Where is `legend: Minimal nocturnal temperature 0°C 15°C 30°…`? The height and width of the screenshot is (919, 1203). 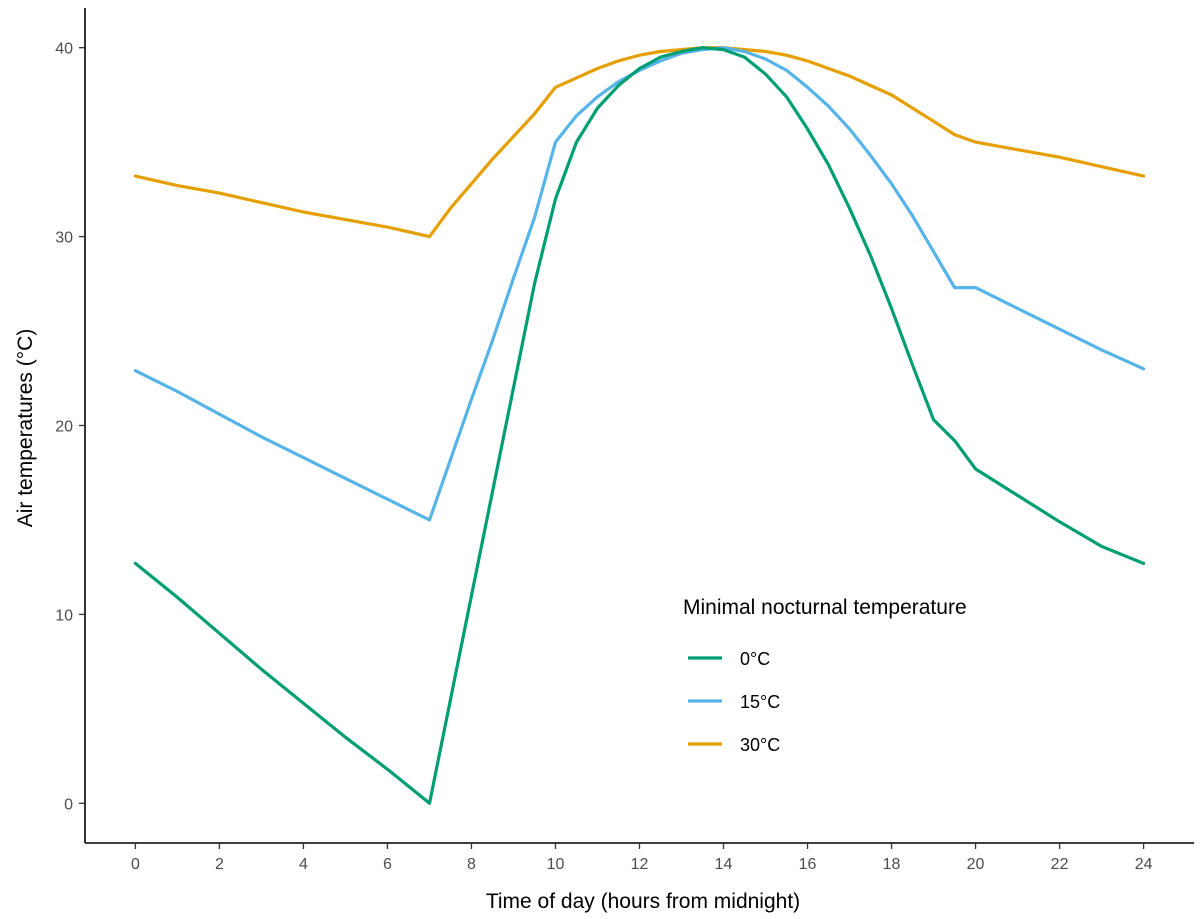
legend: Minimal nocturnal temperature 0°C 15°C 30°… is located at coordinates (825, 675).